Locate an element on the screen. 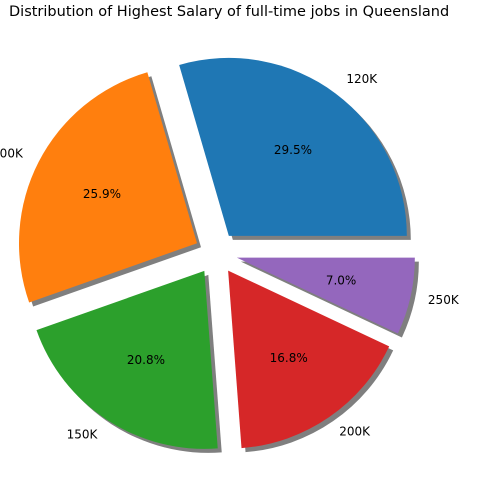  slice-label-120k: 120K is located at coordinates (362, 79).